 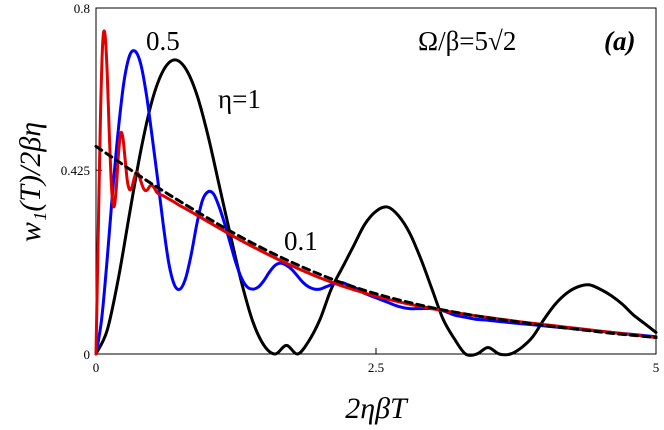 What do you see at coordinates (376, 367) in the screenshot?
I see `x-tick-label: 2.5` at bounding box center [376, 367].